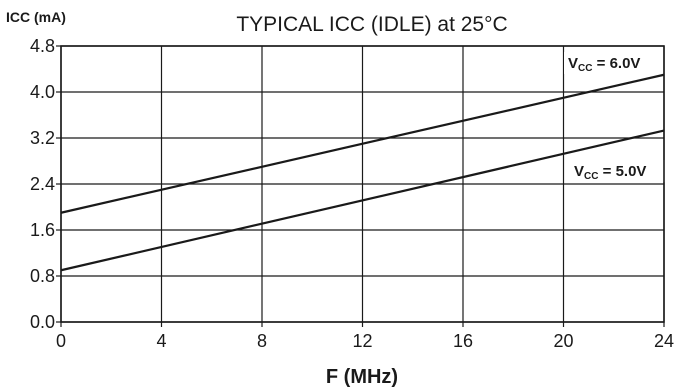 The height and width of the screenshot is (391, 683). What do you see at coordinates (42, 46) in the screenshot?
I see `y-tick-label: 4.8` at bounding box center [42, 46].